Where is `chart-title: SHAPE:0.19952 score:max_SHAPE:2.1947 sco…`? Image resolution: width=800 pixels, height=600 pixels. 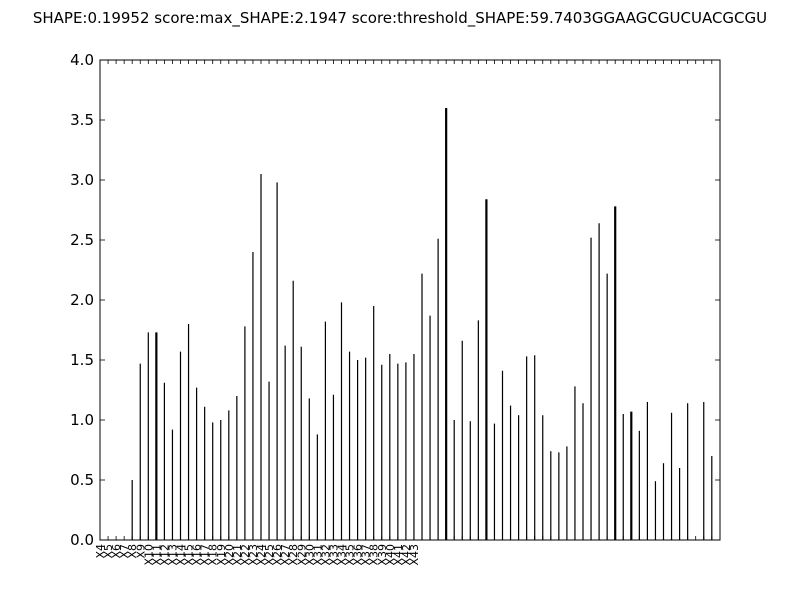 chart-title: SHAPE:0.19952 score:max_SHAPE:2.1947 sco… is located at coordinates (400, 18).